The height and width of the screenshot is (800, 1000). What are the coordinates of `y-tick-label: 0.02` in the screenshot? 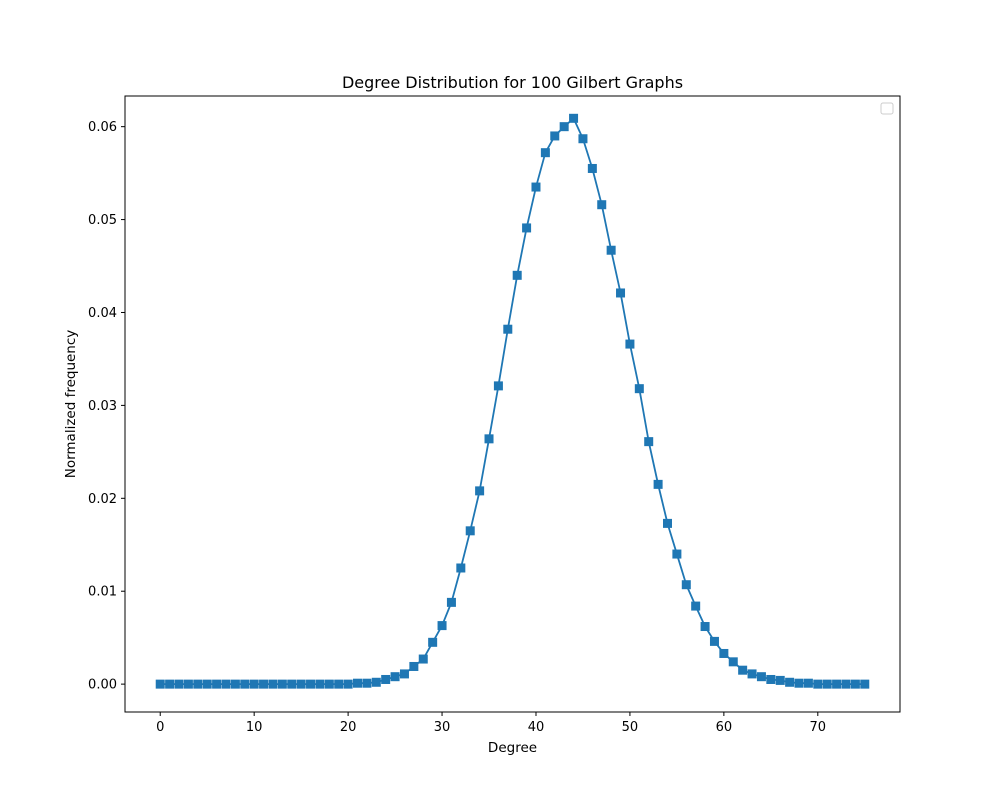 It's located at (102, 499).